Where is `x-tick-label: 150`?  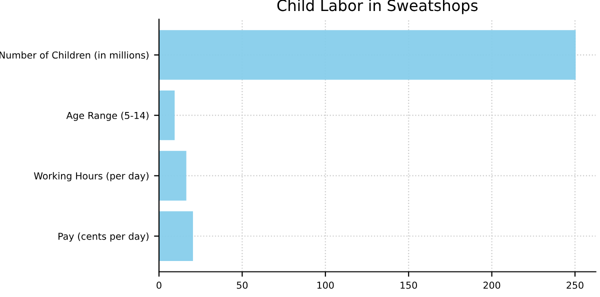 x-tick-label: 150 is located at coordinates (408, 285).